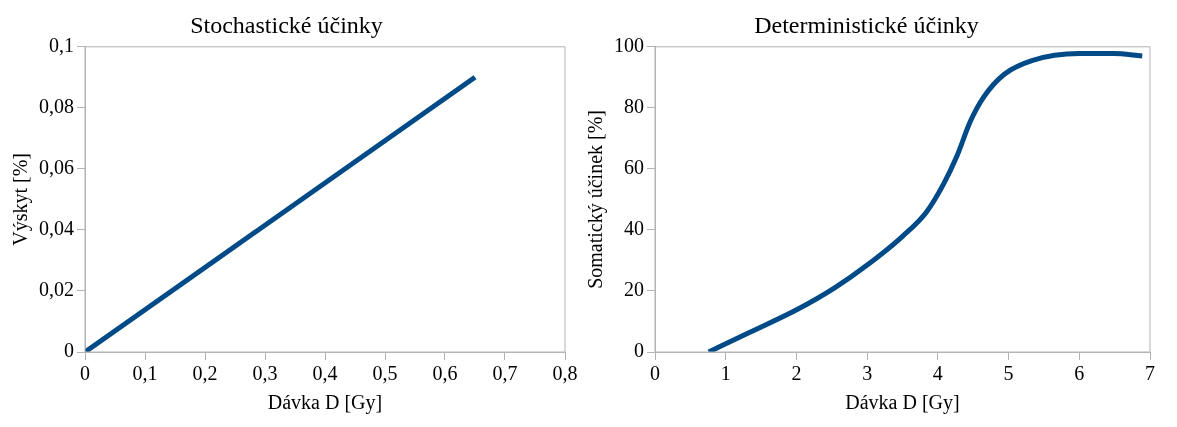 Image resolution: width=1177 pixels, height=427 pixels. Describe the element at coordinates (445, 373) in the screenshot. I see `x-tick-label: 0,6` at that location.